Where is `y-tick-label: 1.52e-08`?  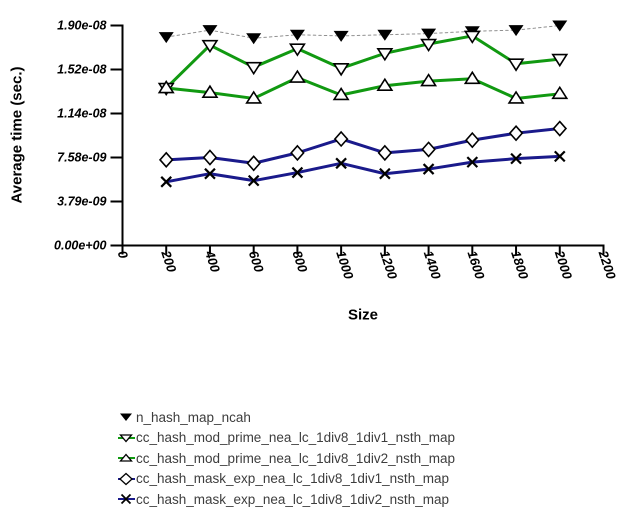 y-tick-label: 1.52e-08 is located at coordinates (81, 70).